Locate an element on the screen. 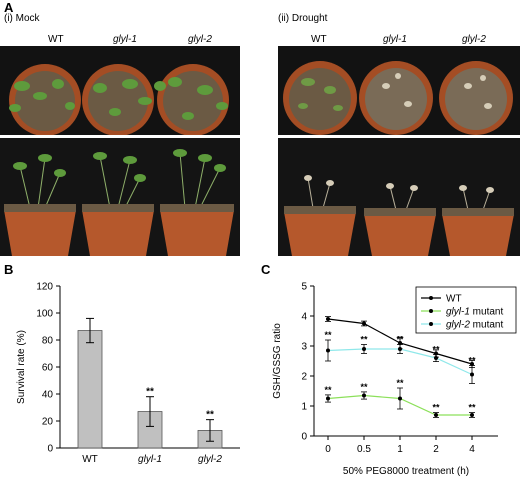 The height and width of the screenshot is (485, 520). panel-a-letter: A is located at coordinates (9, 7).